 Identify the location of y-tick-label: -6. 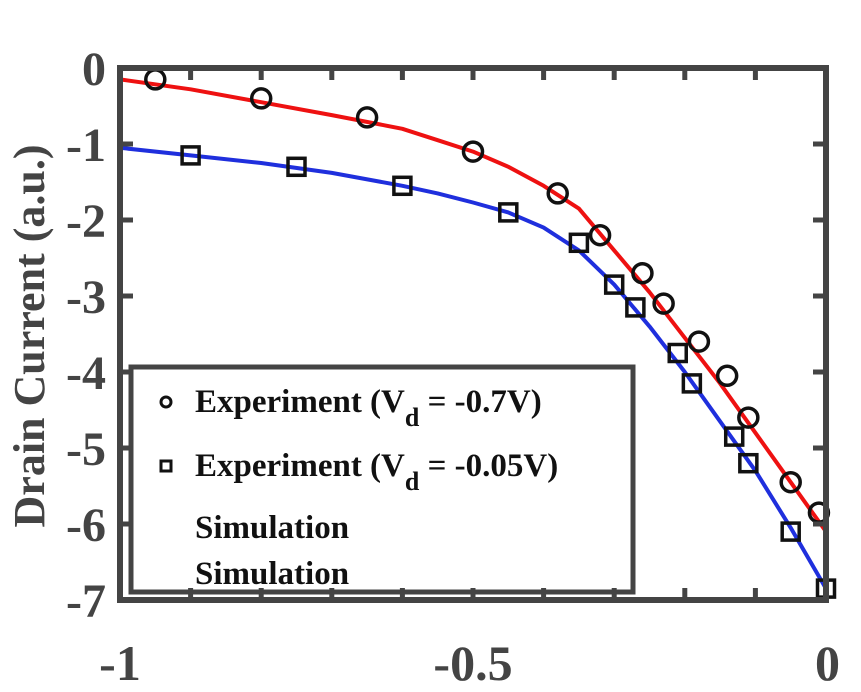
(86, 525).